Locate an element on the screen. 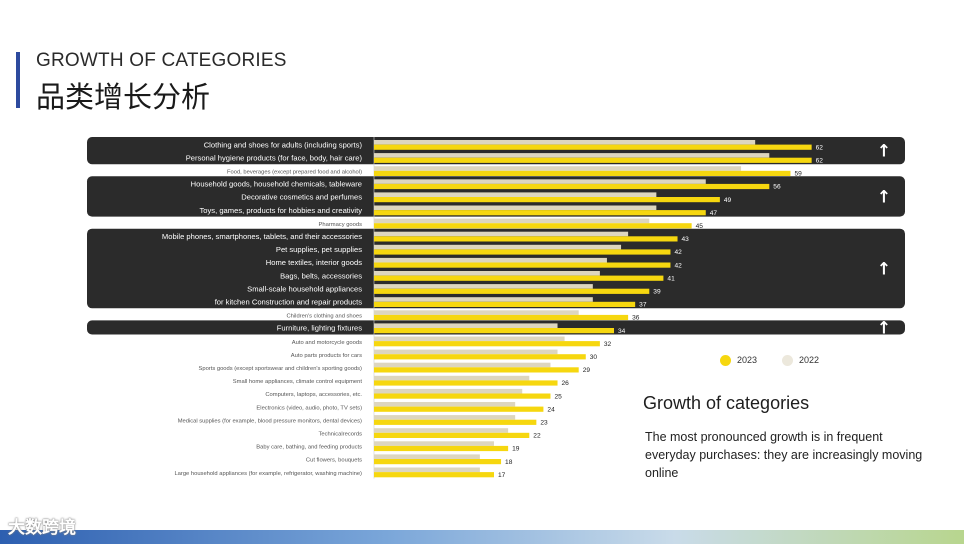 Image resolution: width=964 pixels, height=544 pixels. category-label: Computers, laptops, accessories, etc. is located at coordinates (313, 395).